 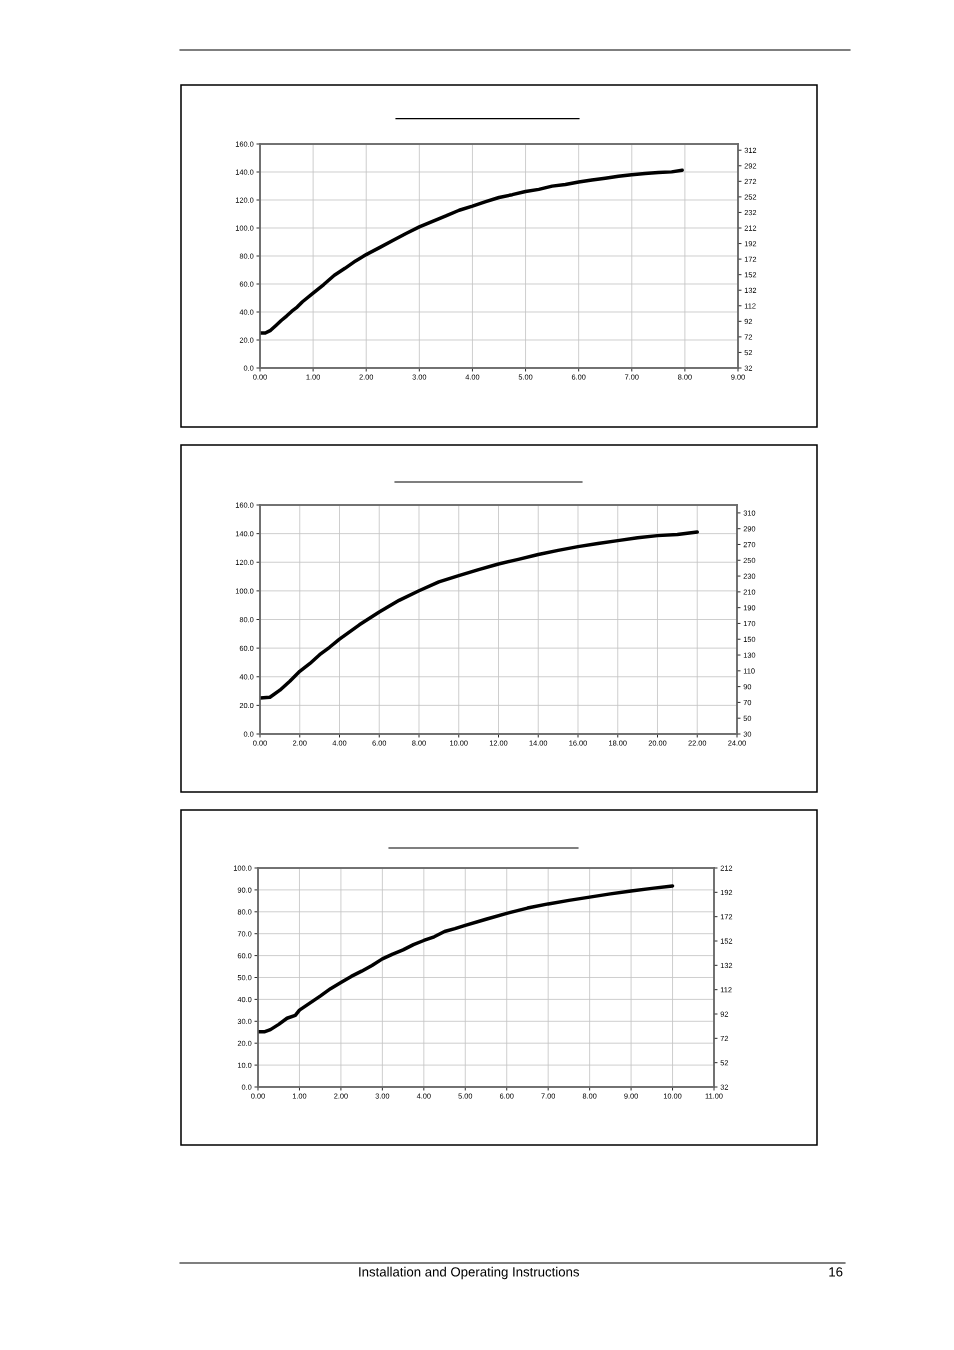 I want to click on text: 16, so click(x=836, y=1272).